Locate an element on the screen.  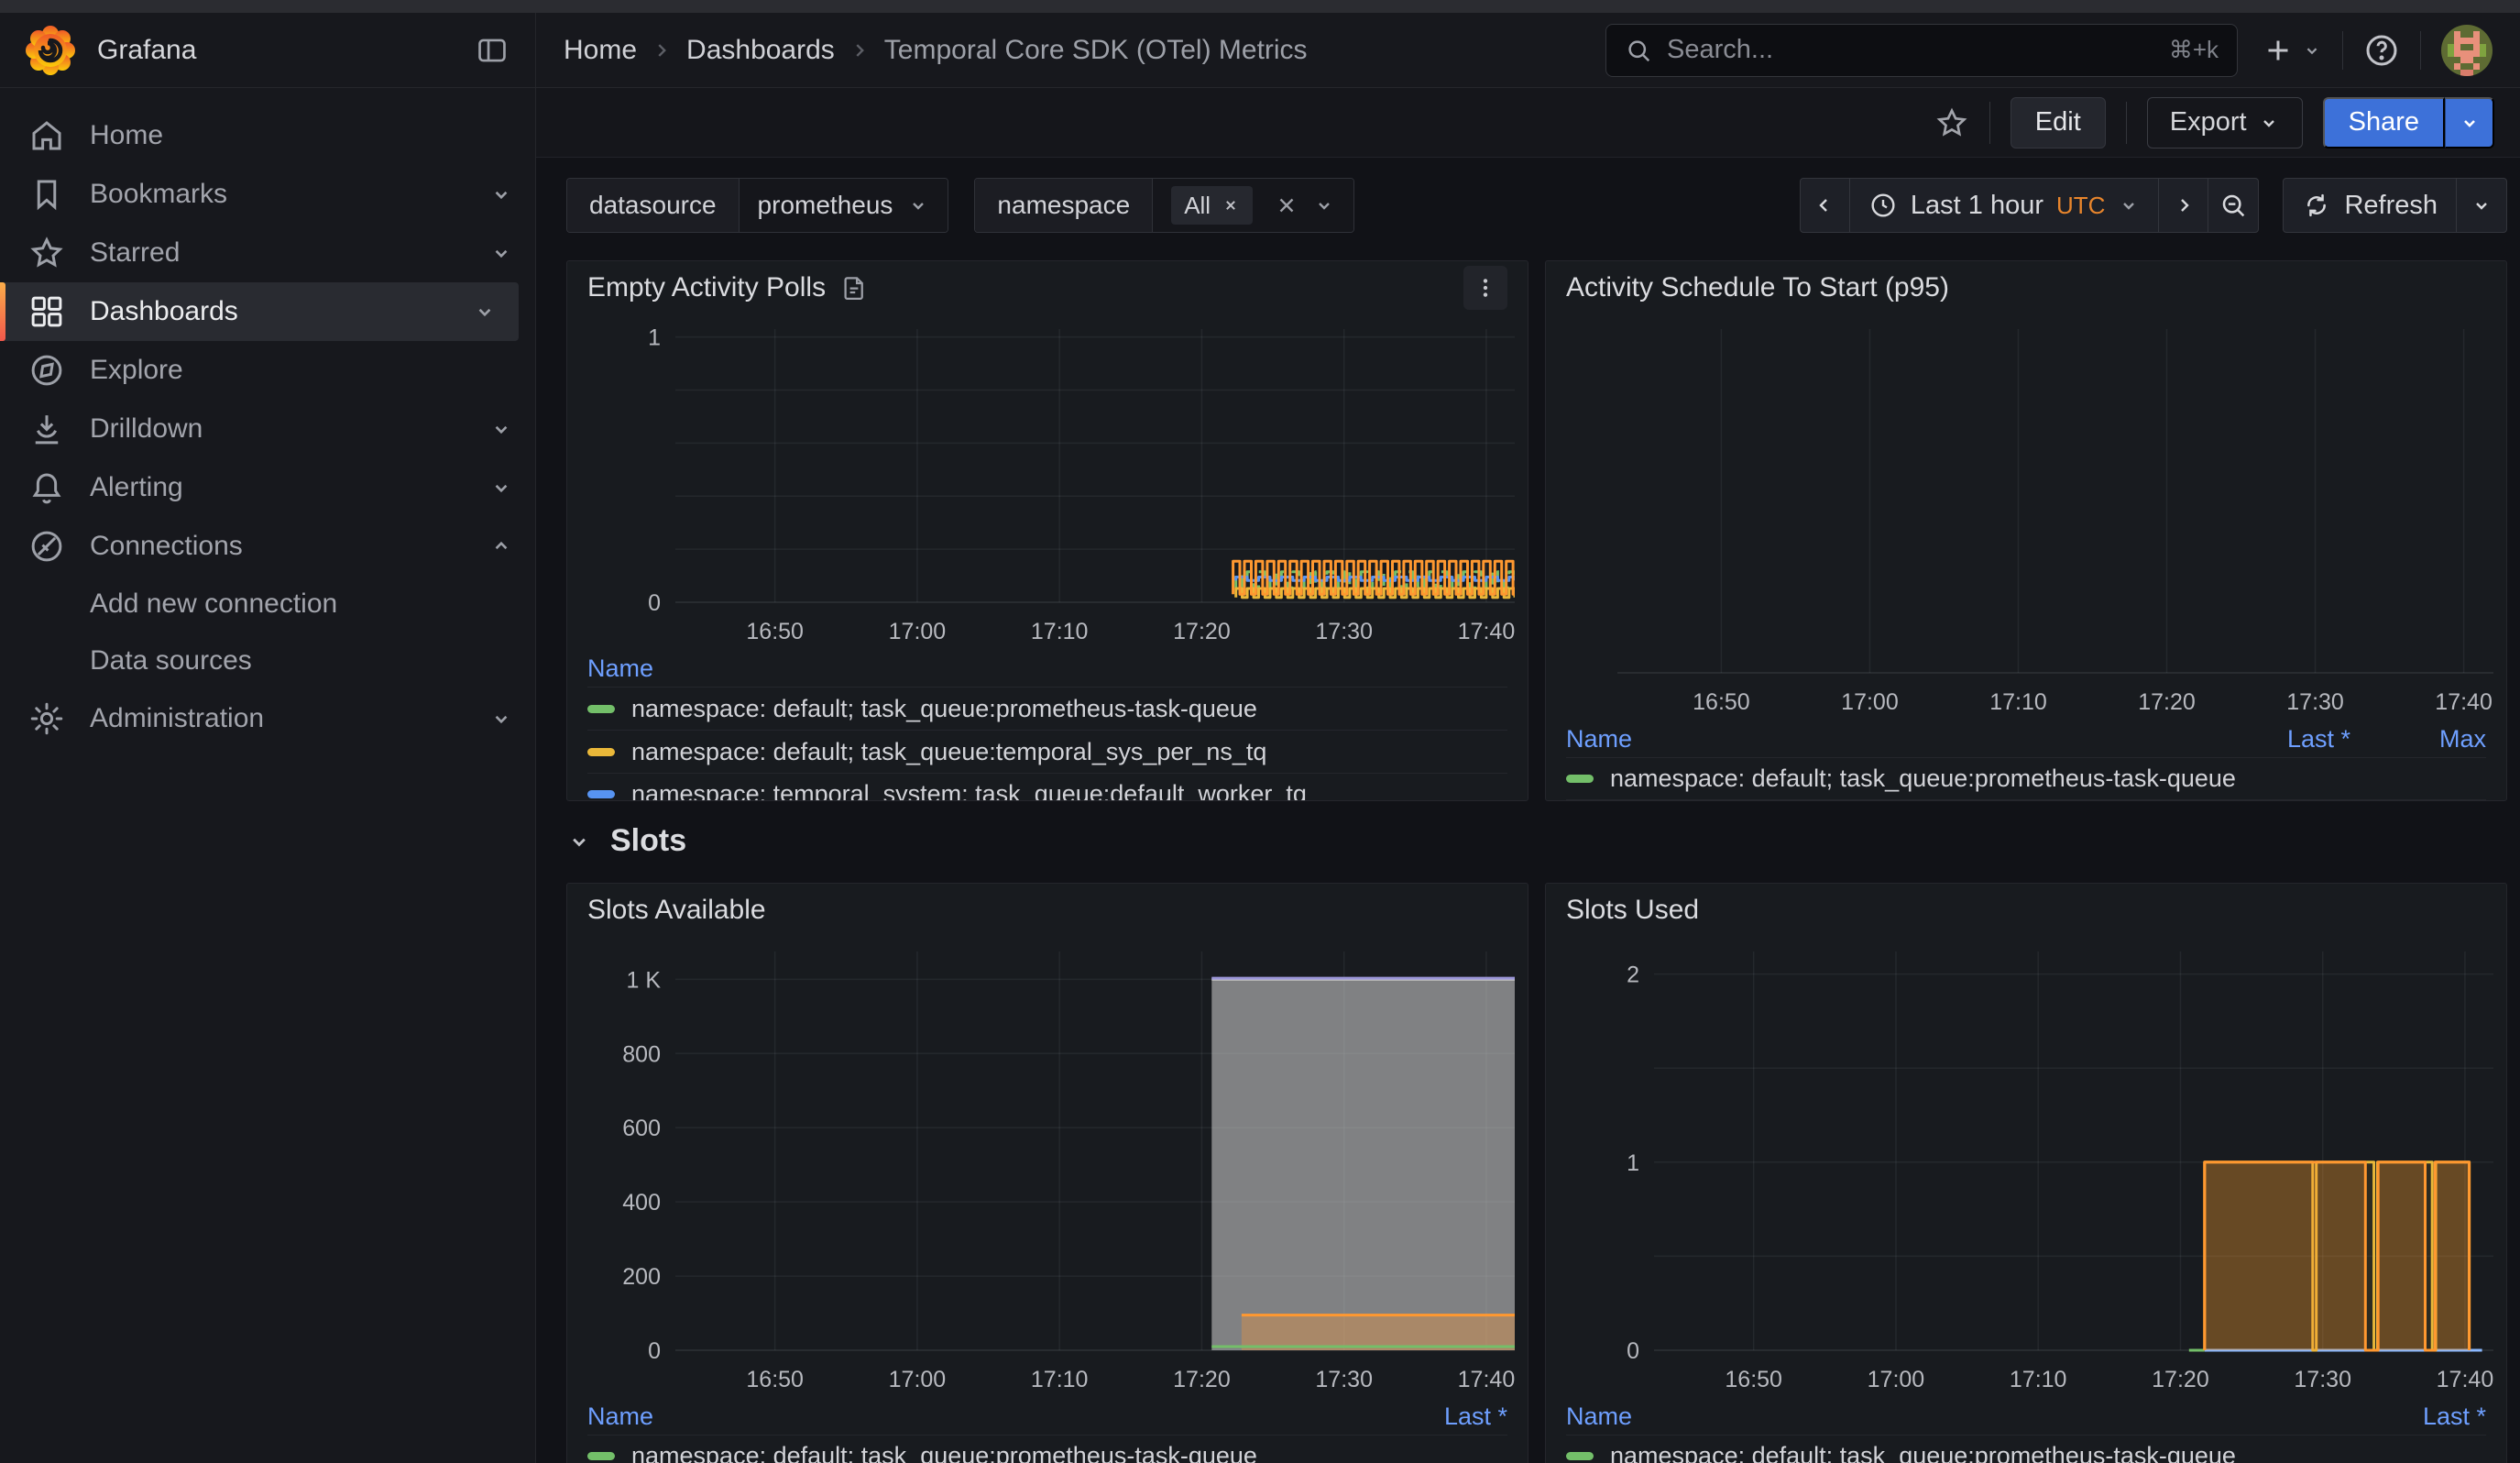
clear-all-icon is located at coordinates (1286, 205).